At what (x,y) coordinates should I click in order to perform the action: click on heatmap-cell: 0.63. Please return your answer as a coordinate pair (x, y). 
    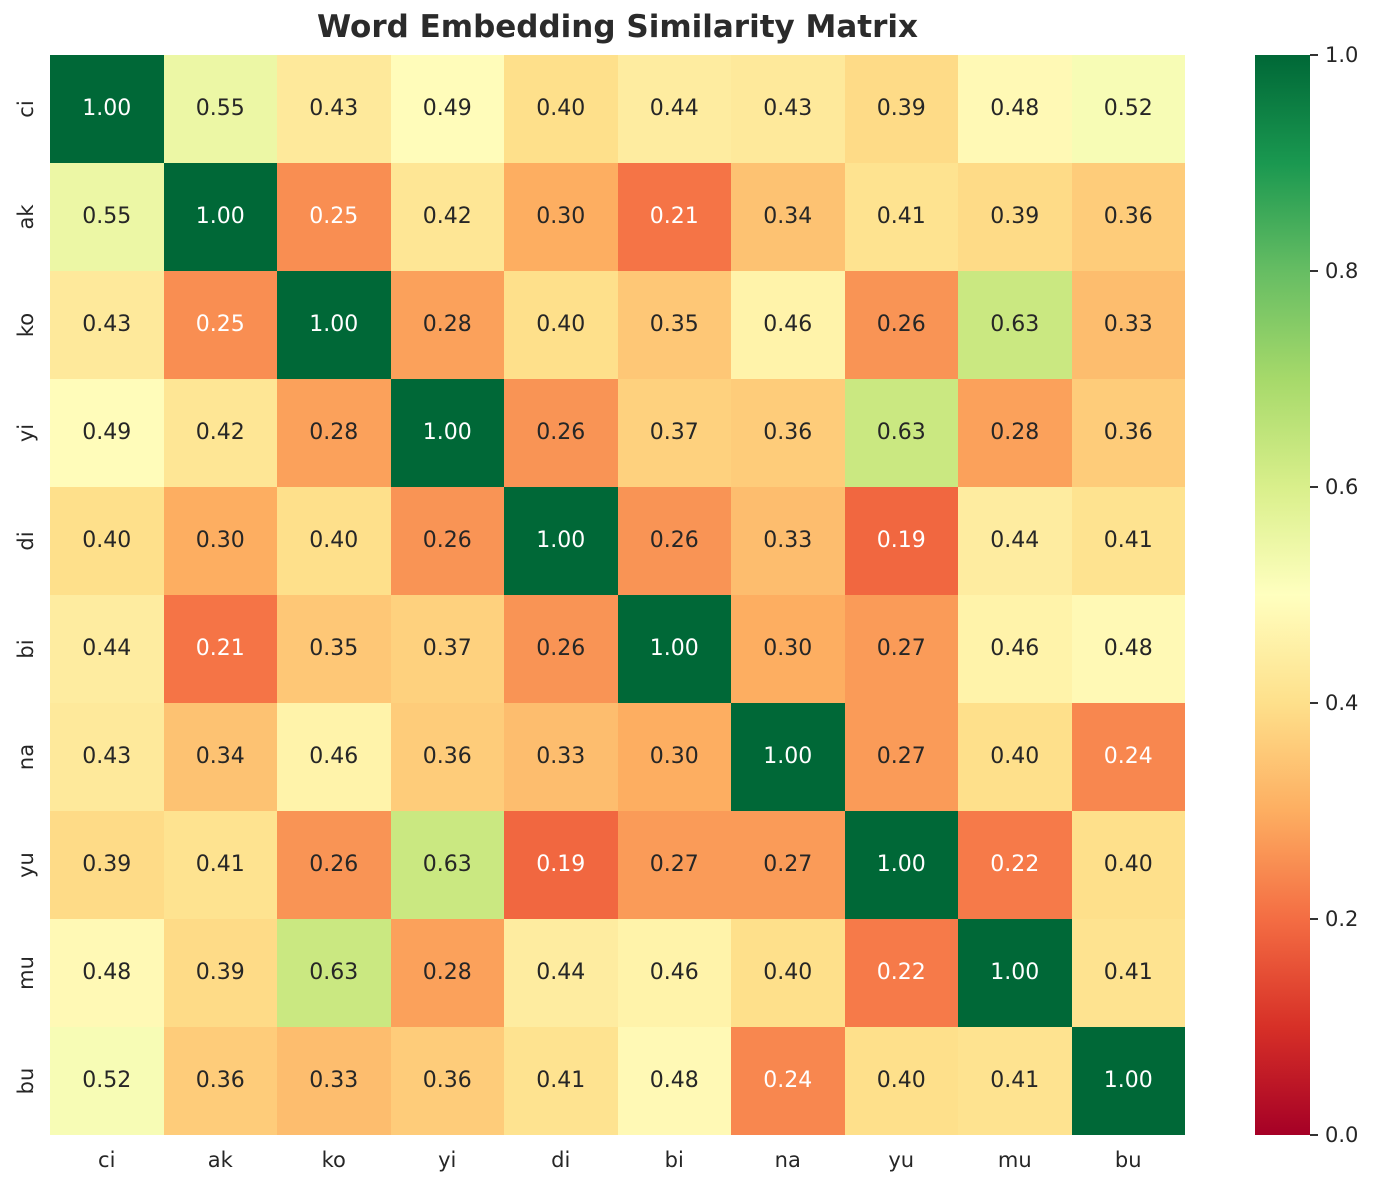
    Looking at the image, I should click on (447, 865).